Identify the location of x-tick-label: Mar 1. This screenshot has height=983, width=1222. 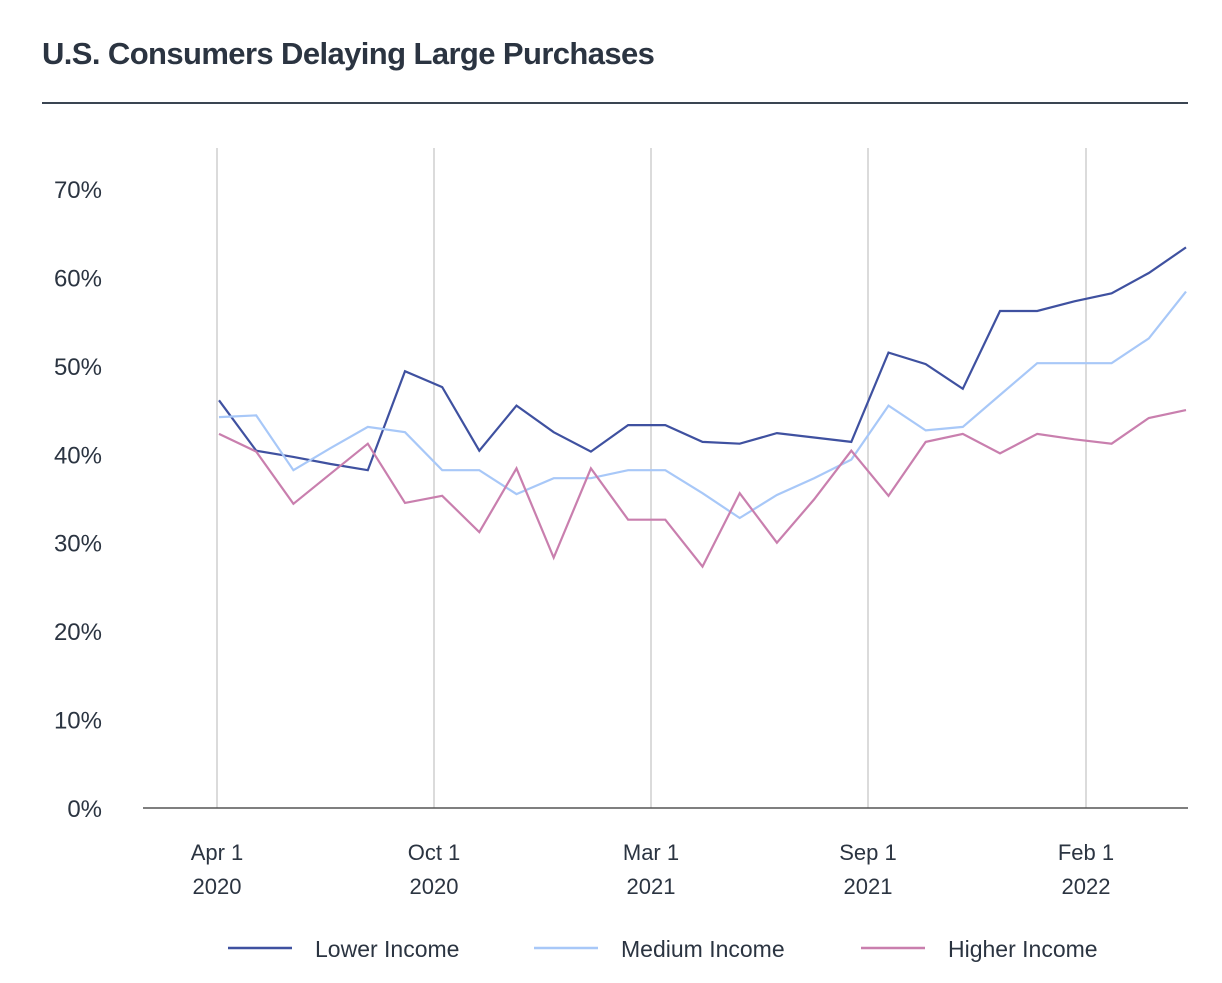
(651, 852).